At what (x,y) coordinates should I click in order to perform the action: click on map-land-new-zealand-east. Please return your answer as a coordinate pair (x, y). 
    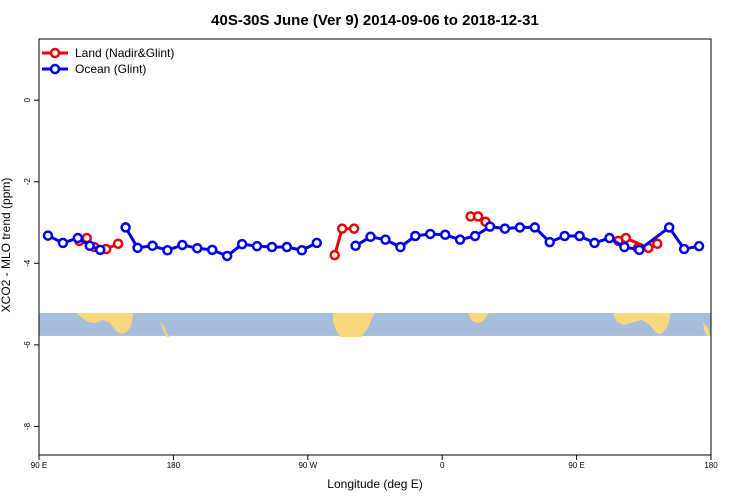
    Looking at the image, I should click on (706, 329).